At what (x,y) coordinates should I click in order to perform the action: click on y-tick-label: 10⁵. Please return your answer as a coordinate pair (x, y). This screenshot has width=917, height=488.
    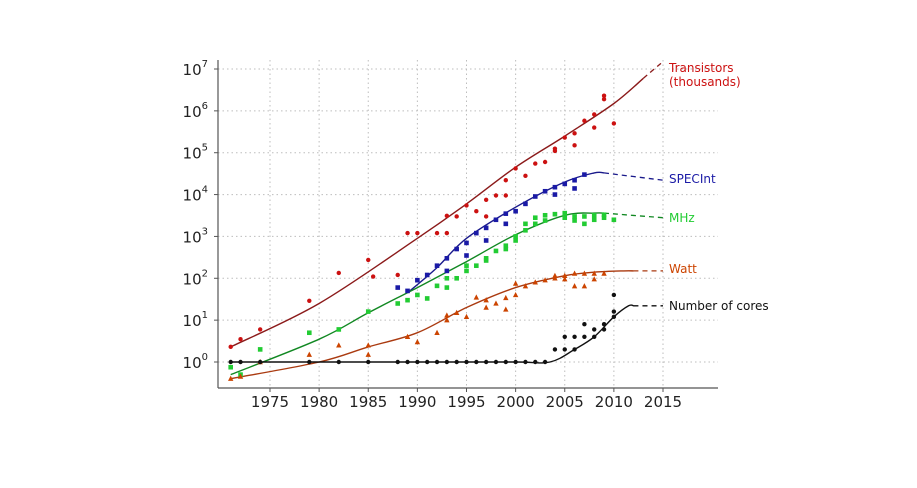
    Looking at the image, I should click on (195, 153).